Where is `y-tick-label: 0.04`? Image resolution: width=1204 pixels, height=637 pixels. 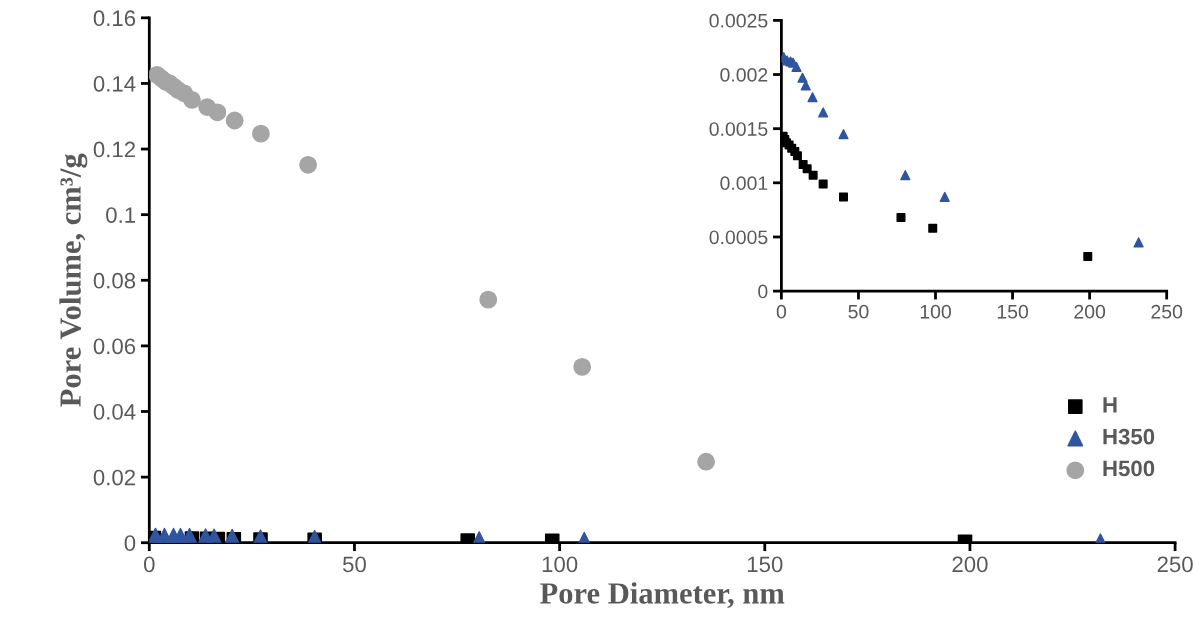 y-tick-label: 0.04 is located at coordinates (114, 412).